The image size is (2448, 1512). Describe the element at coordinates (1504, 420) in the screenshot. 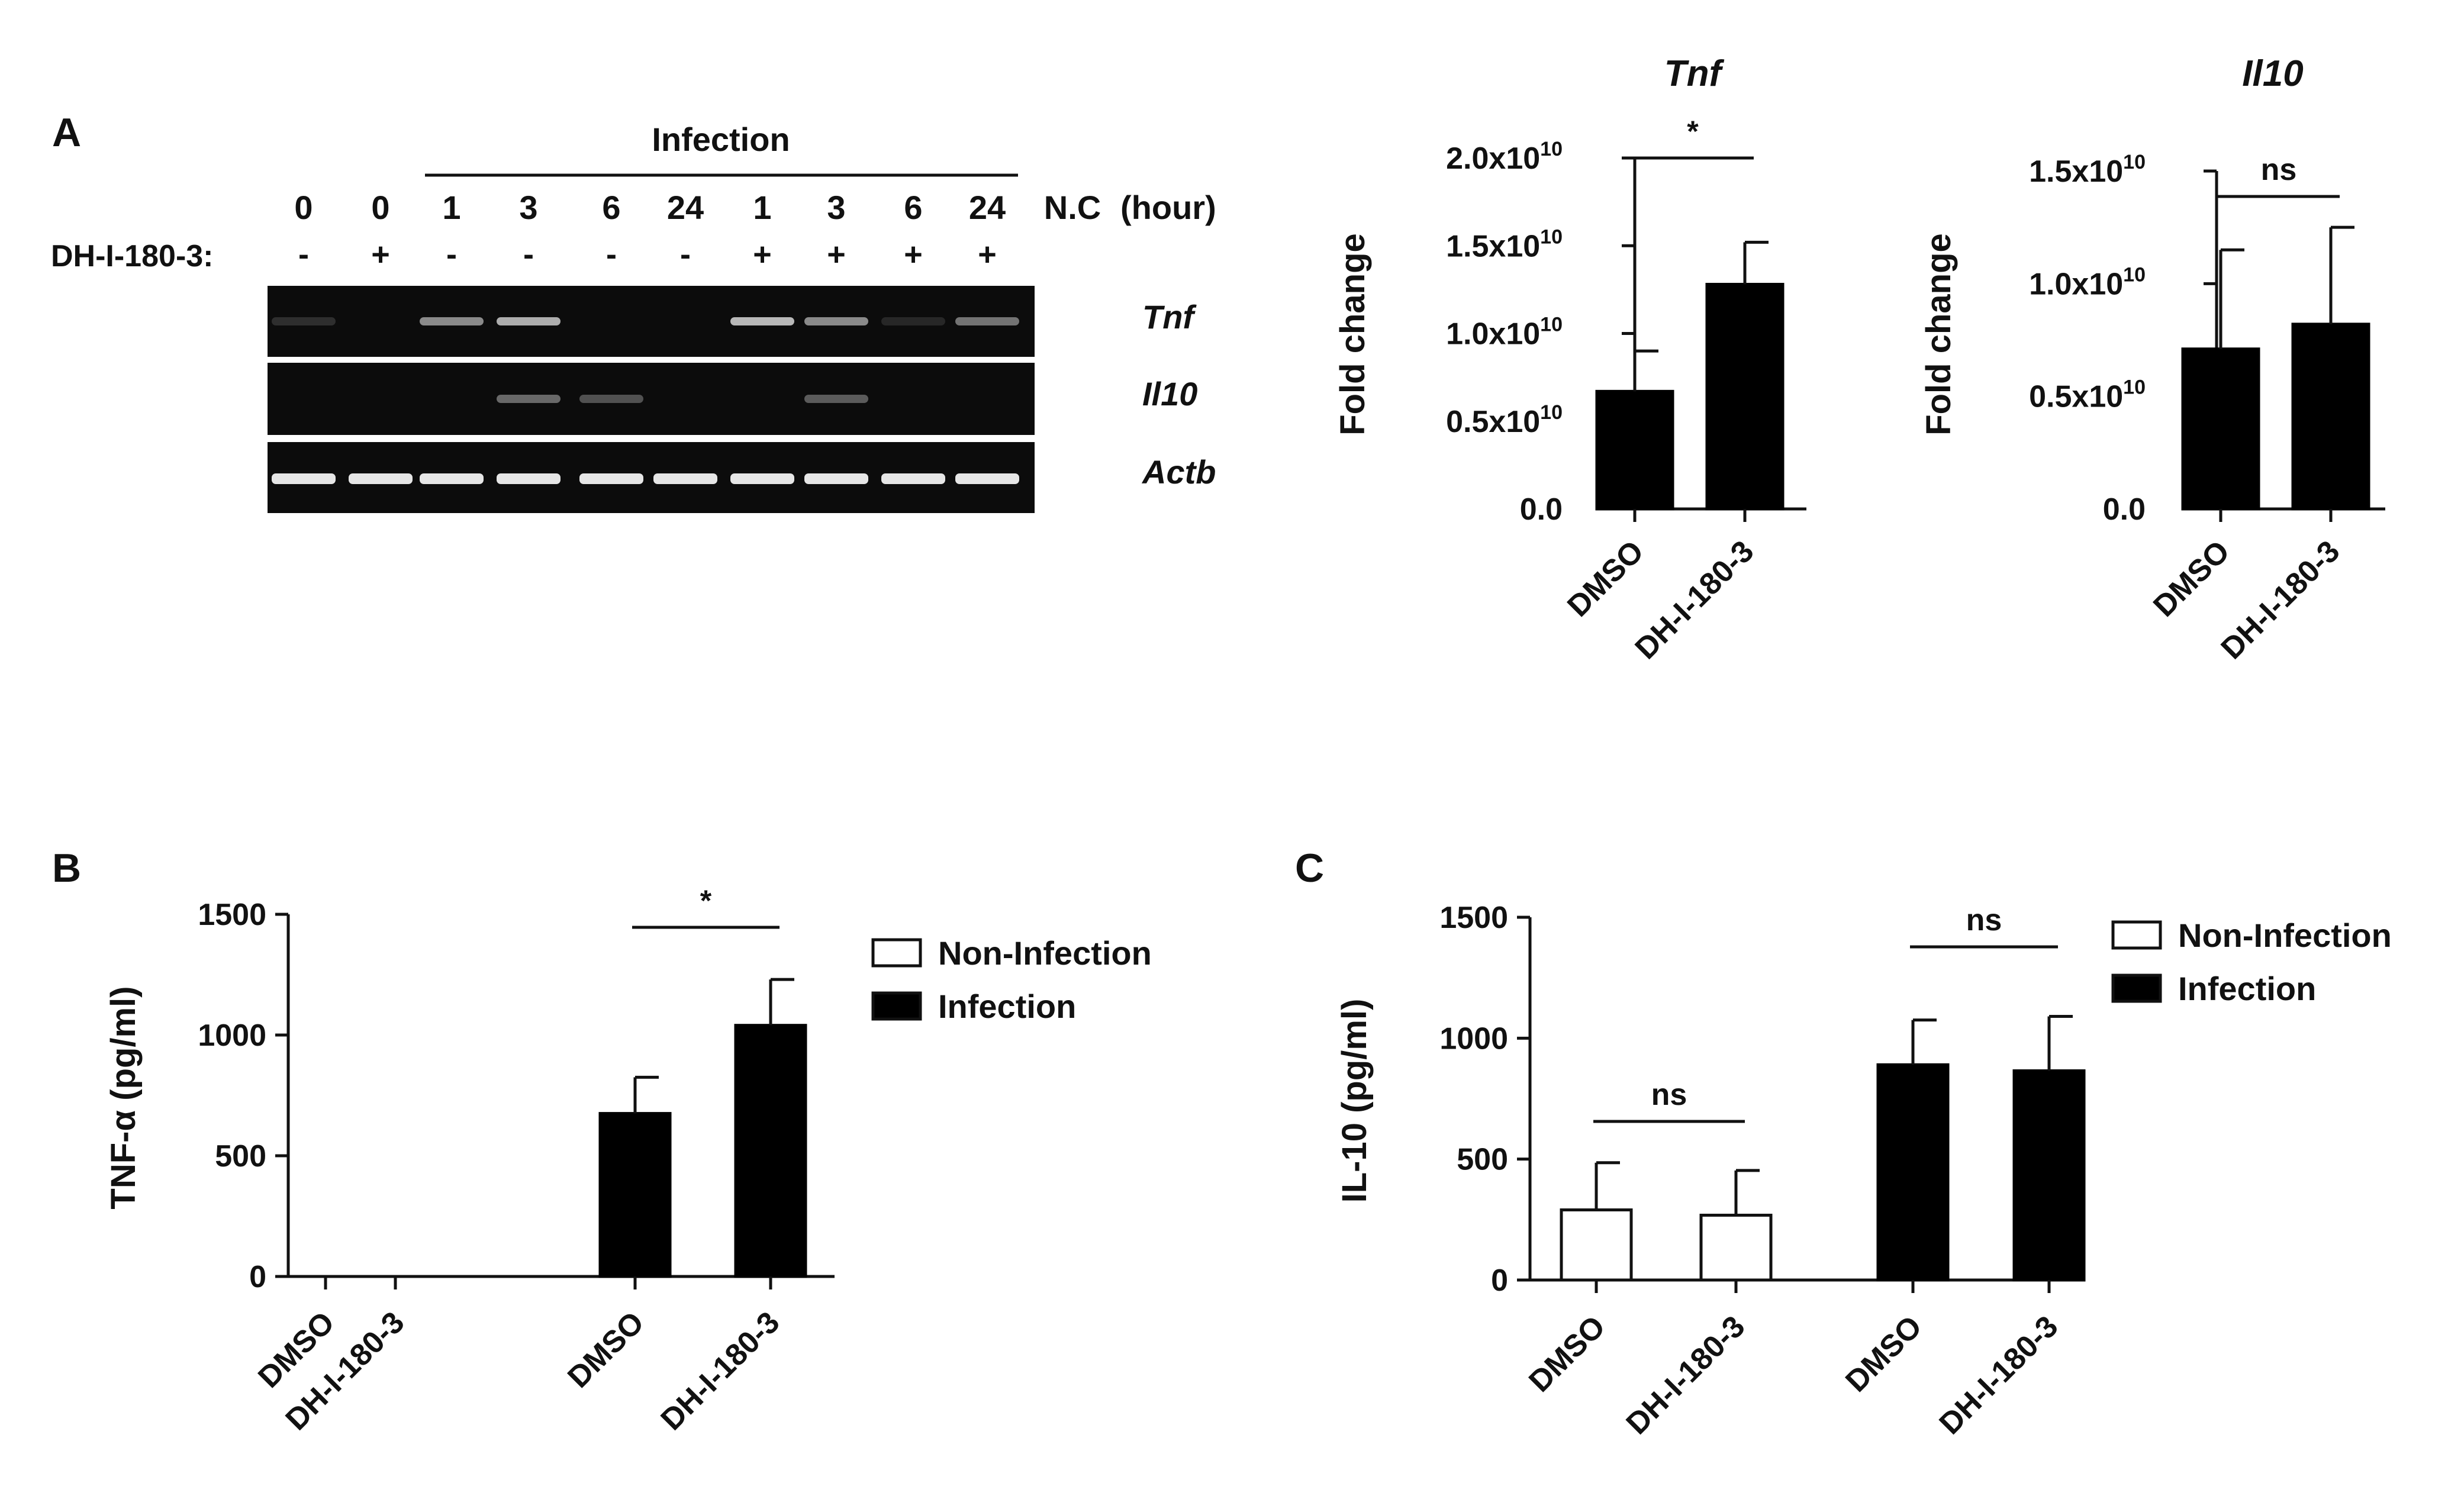

I see `y-tick-label: 0.5x10¹⁰` at that location.